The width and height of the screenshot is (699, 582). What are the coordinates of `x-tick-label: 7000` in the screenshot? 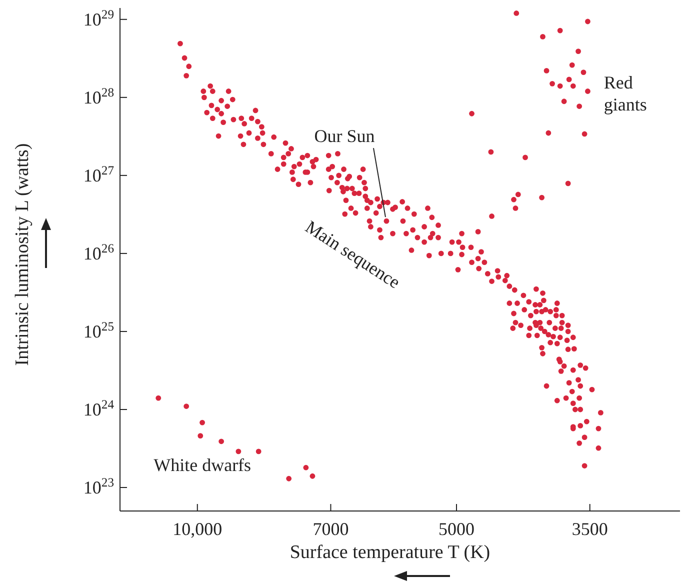 It's located at (330, 529).